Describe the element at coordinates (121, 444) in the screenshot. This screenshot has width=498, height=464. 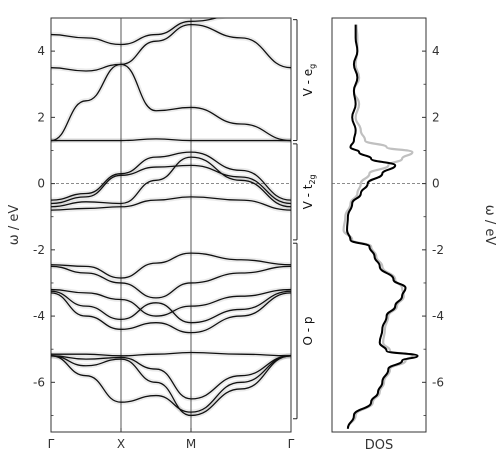
I see `band-x-tick-label: X` at that location.